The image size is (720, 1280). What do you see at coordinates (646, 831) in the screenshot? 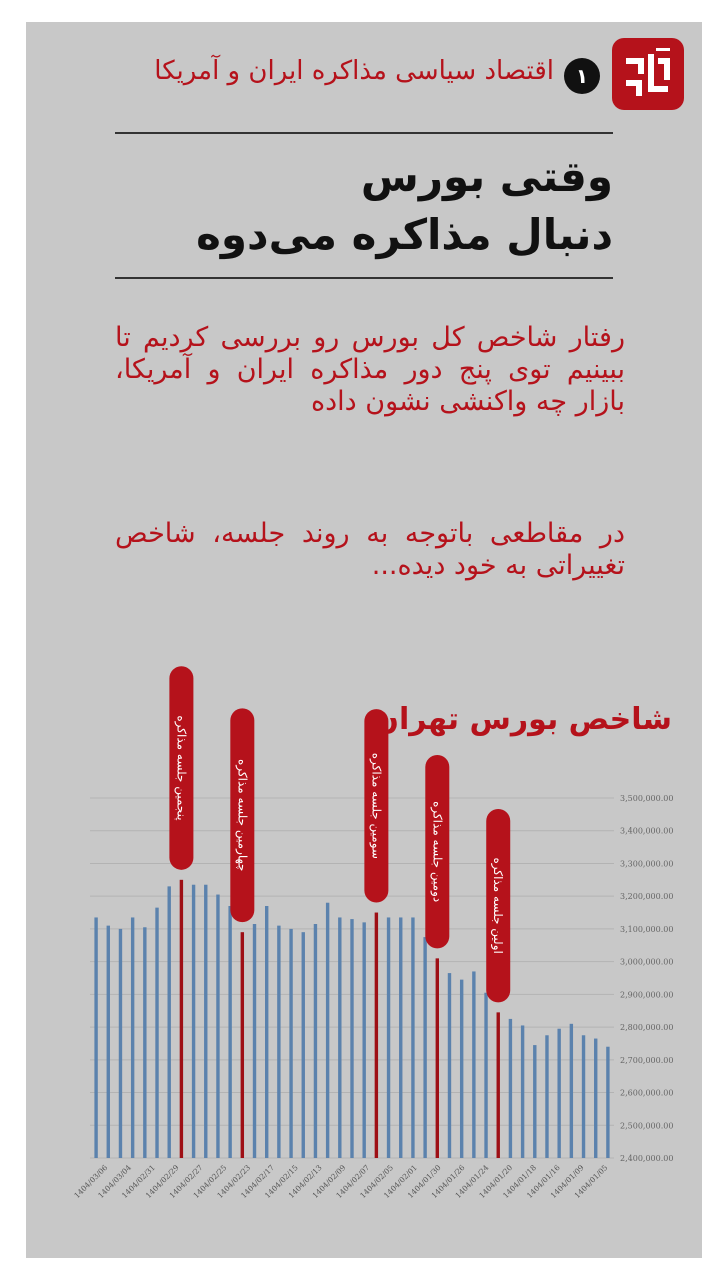
I see `y-tick-label: 3,400,000.00` at bounding box center [646, 831].